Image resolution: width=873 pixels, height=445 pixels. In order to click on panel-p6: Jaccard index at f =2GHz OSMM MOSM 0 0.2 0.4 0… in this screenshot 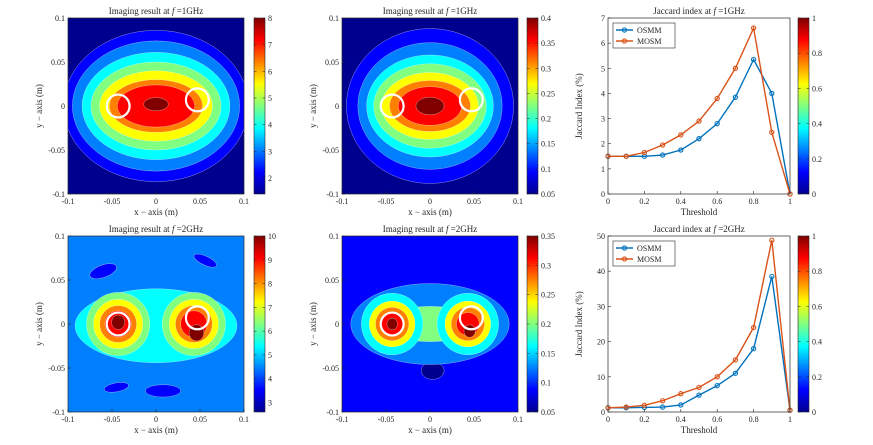, I will do `click(698, 329)`.